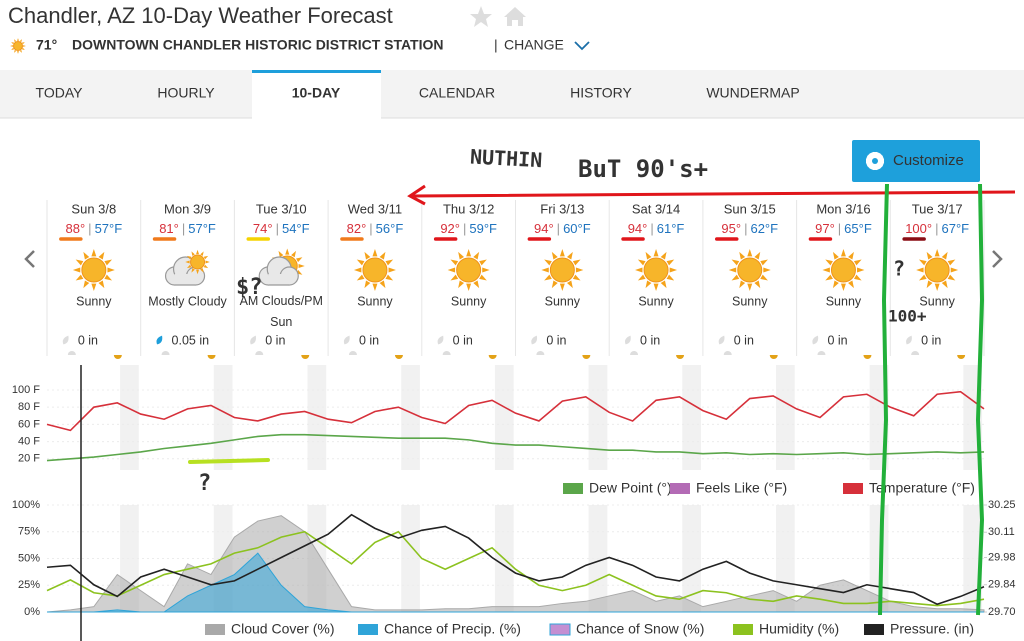  Describe the element at coordinates (446, 353) in the screenshot. I see `moon-marker` at that location.